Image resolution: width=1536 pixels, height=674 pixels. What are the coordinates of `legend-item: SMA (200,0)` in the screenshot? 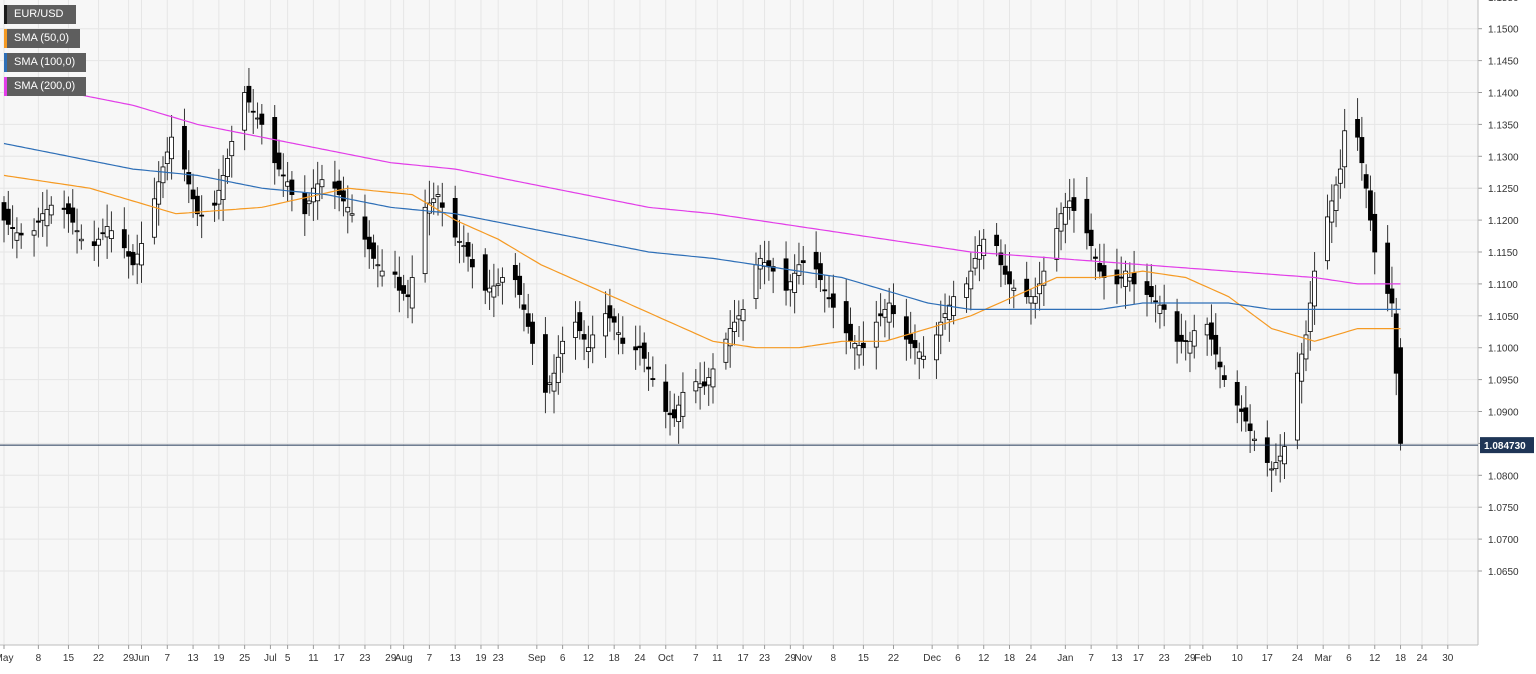 It's located at (45, 86).